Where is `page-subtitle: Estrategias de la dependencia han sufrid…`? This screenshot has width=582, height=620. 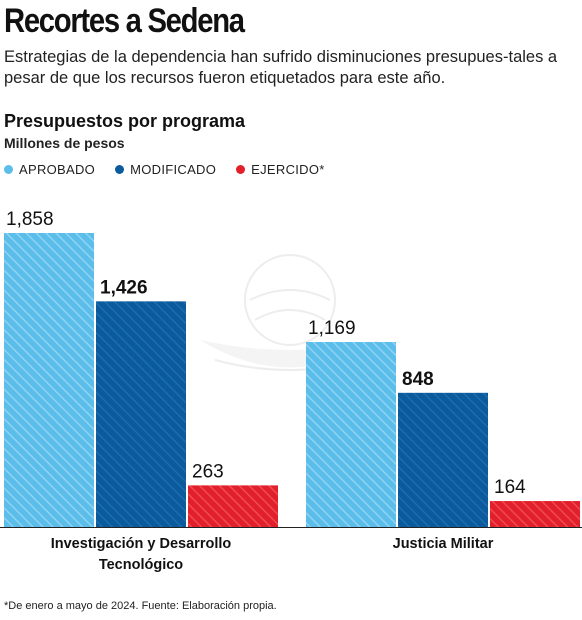 page-subtitle: Estrategias de la dependencia han sufrid… is located at coordinates (281, 67).